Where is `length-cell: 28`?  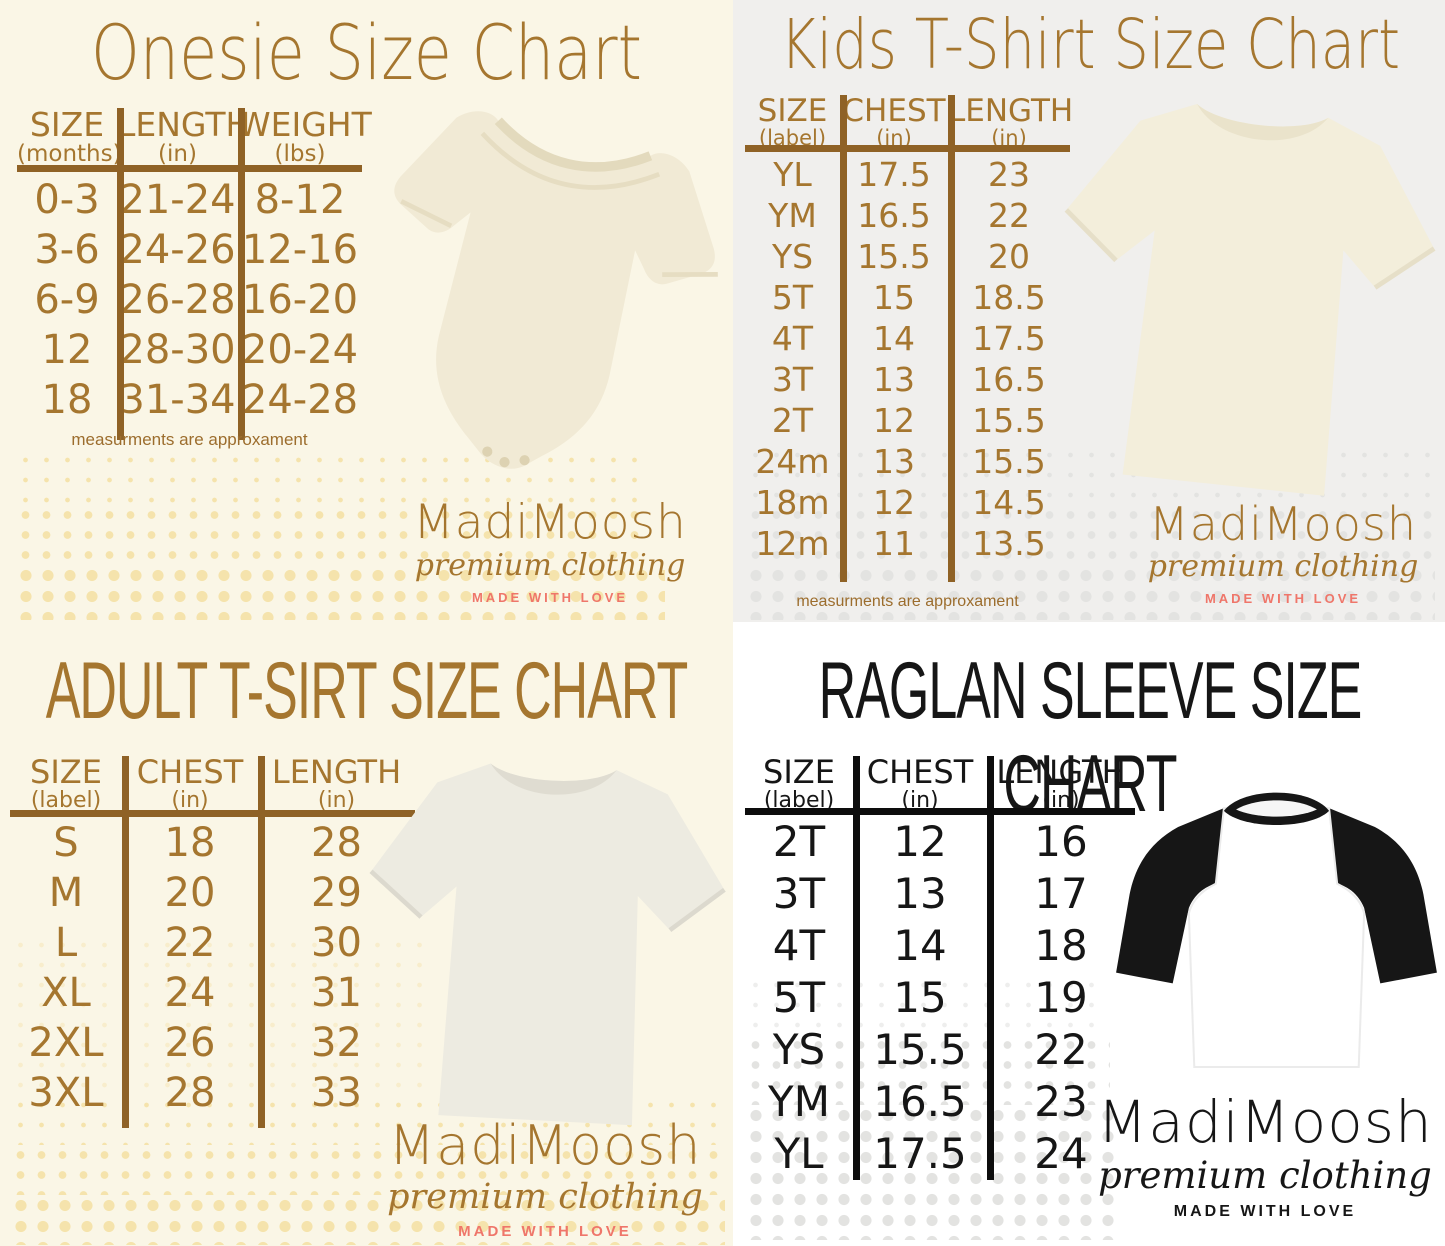 length-cell: 28 is located at coordinates (336, 843).